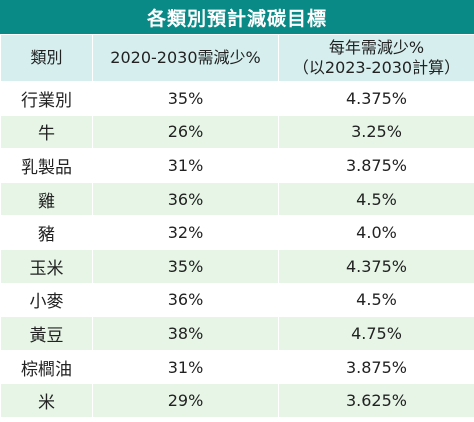 Image resolution: width=474 pixels, height=422 pixels. Describe the element at coordinates (376, 232) in the screenshot. I see `row-annual-reduction: 4.0%` at that location.